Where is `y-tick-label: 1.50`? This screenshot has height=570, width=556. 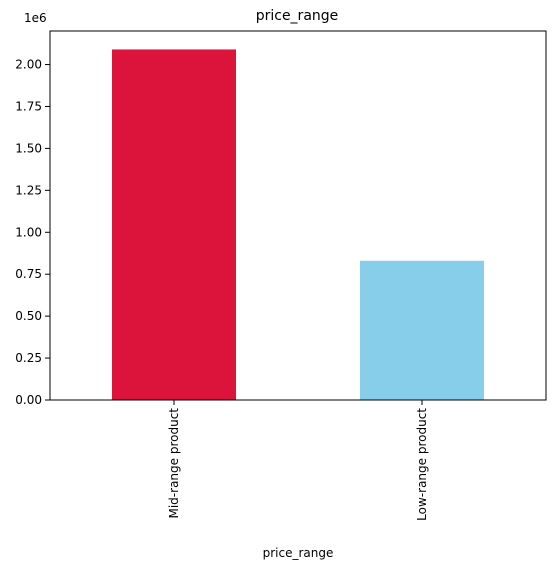
y-tick-label: 1.50 is located at coordinates (28, 148).